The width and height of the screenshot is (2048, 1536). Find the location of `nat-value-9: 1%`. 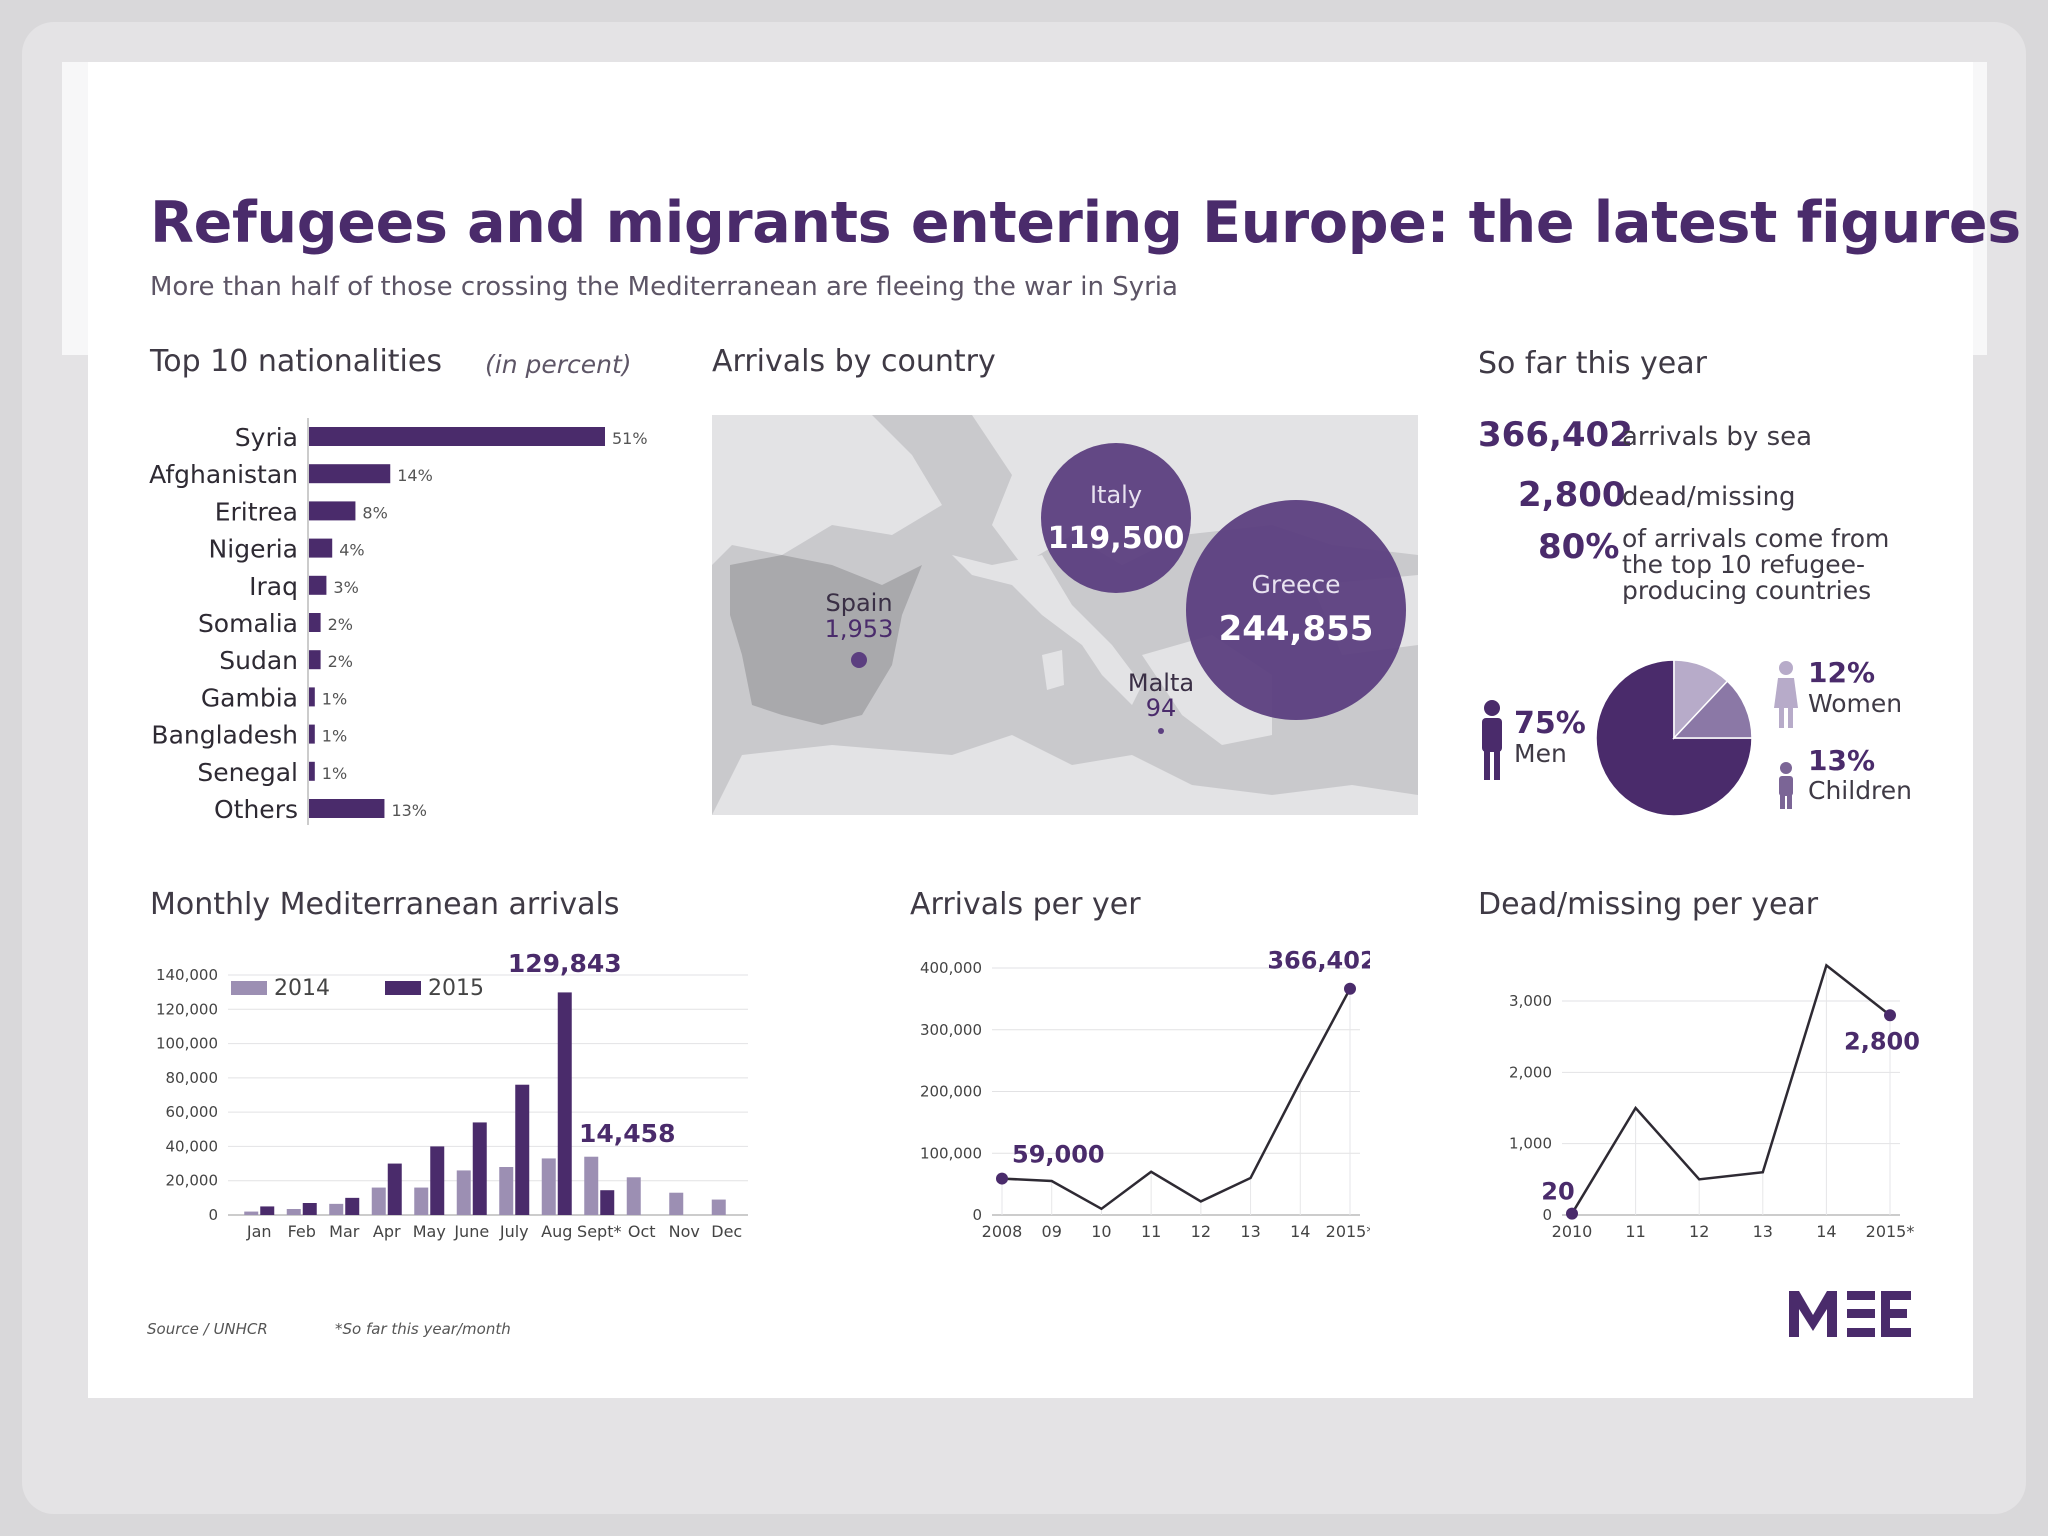

nat-value-9: 1% is located at coordinates (334, 773).